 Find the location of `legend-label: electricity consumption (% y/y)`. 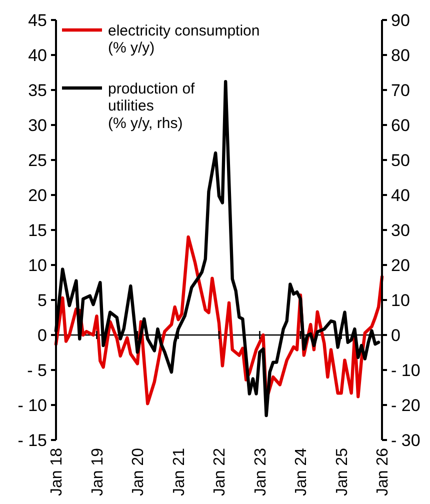

legend-label: electricity consumption (% y/y) is located at coordinates (184, 39).